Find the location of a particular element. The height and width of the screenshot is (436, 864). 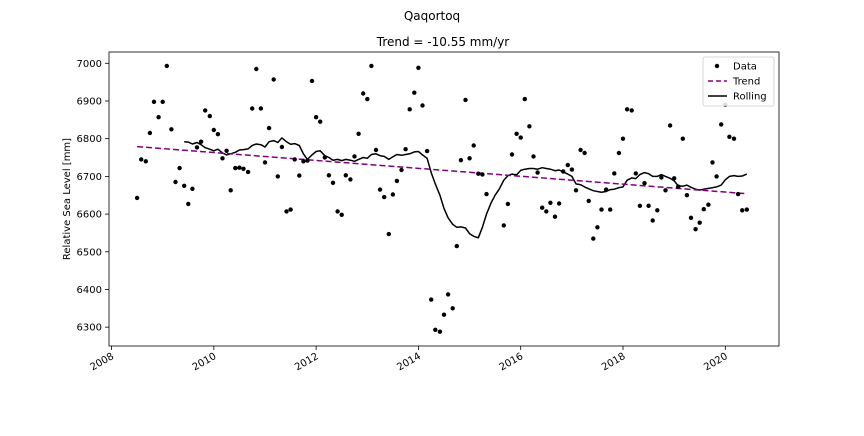

x-tick-label: 2020 is located at coordinates (716, 362).